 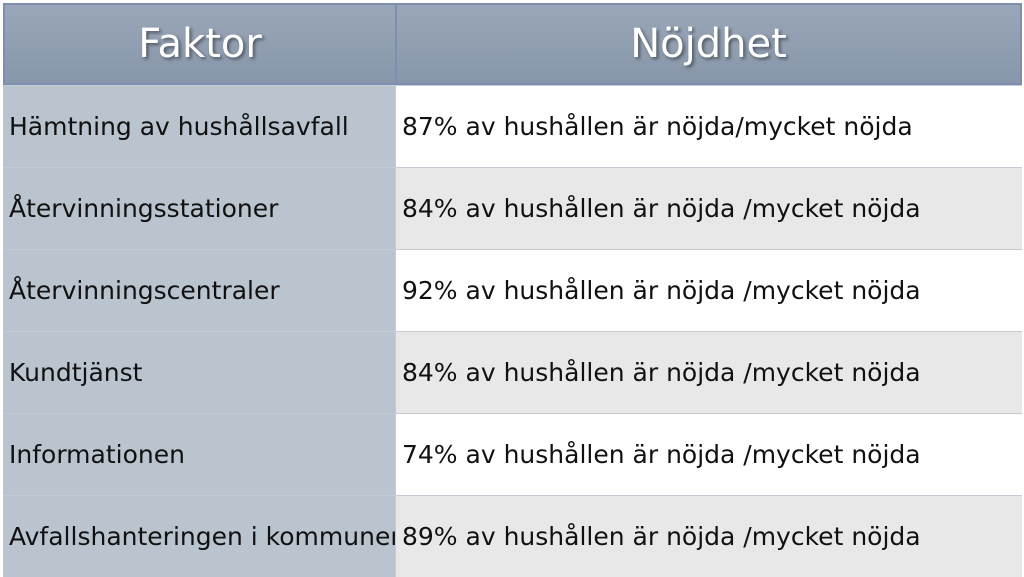 What do you see at coordinates (709, 44) in the screenshot?
I see `column-header-satisfaction: Nöjdhet` at bounding box center [709, 44].